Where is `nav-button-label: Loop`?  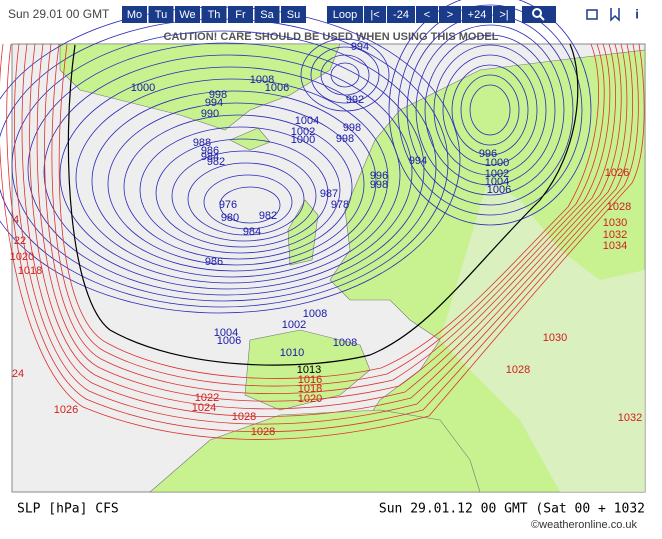
nav-button-label: Loop is located at coordinates (345, 15).